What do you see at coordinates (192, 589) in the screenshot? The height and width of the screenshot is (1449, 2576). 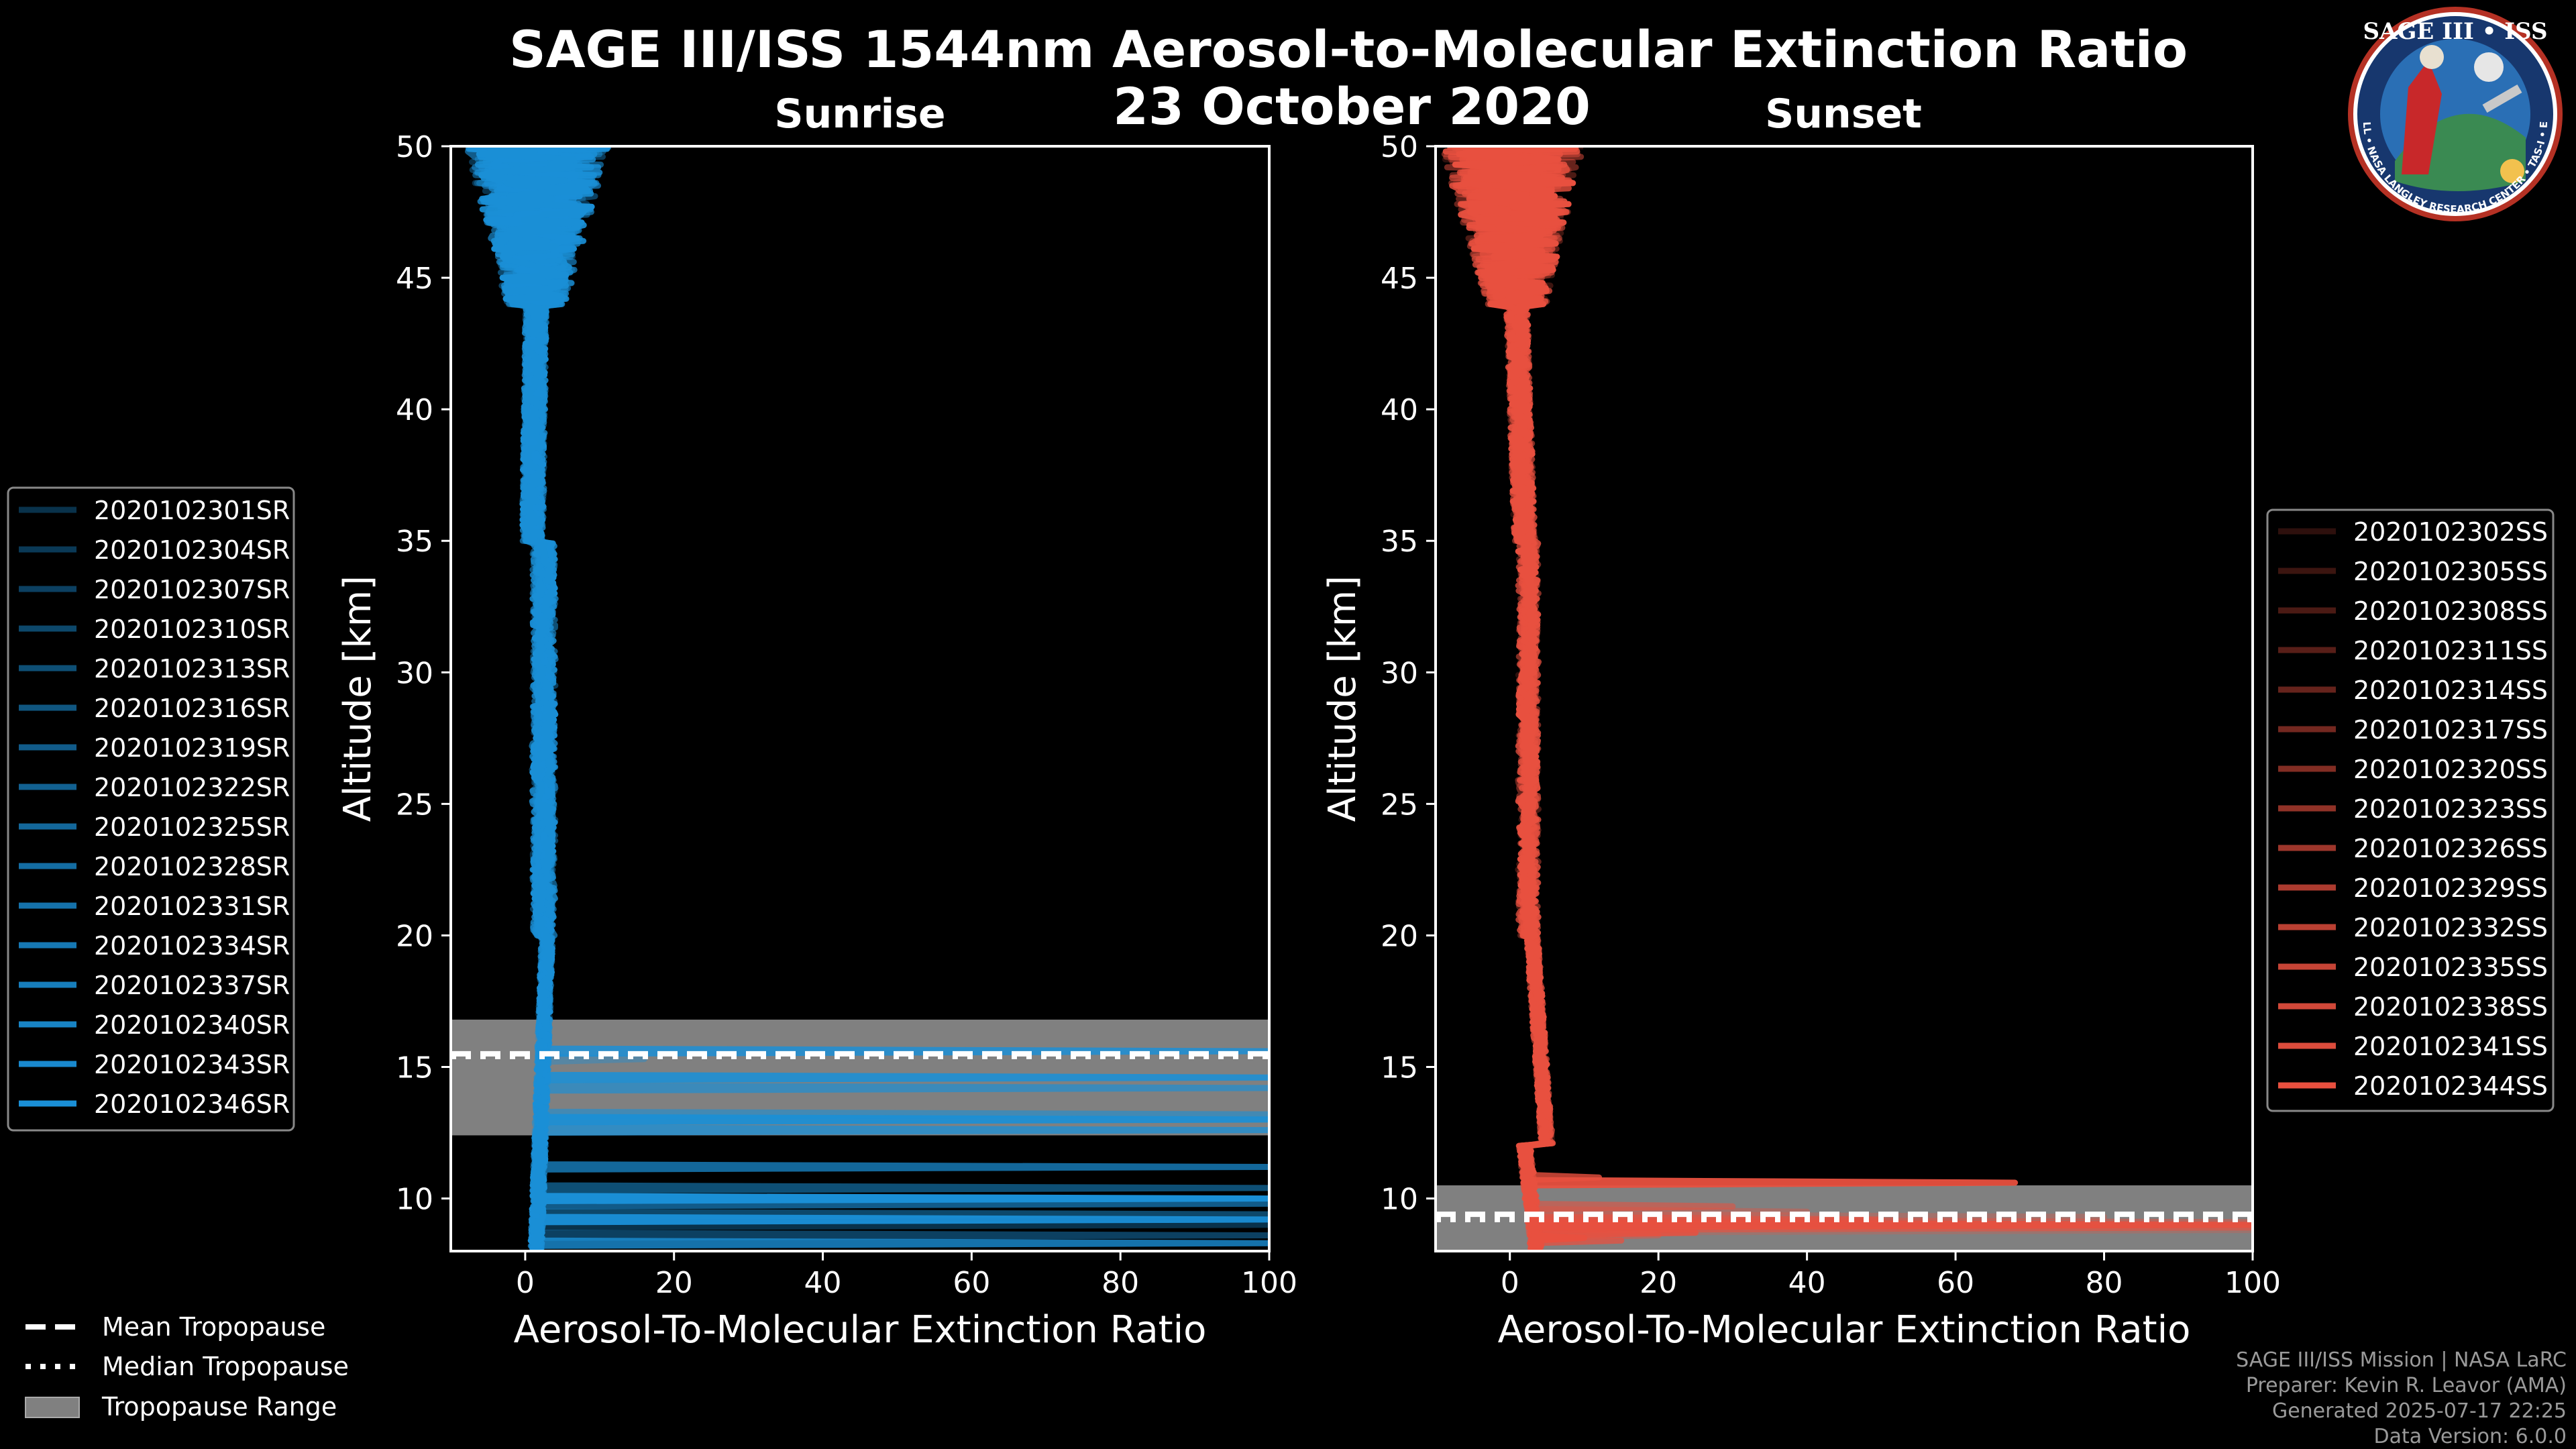 I see `sunrise-legend-label: 2020102307SR` at bounding box center [192, 589].